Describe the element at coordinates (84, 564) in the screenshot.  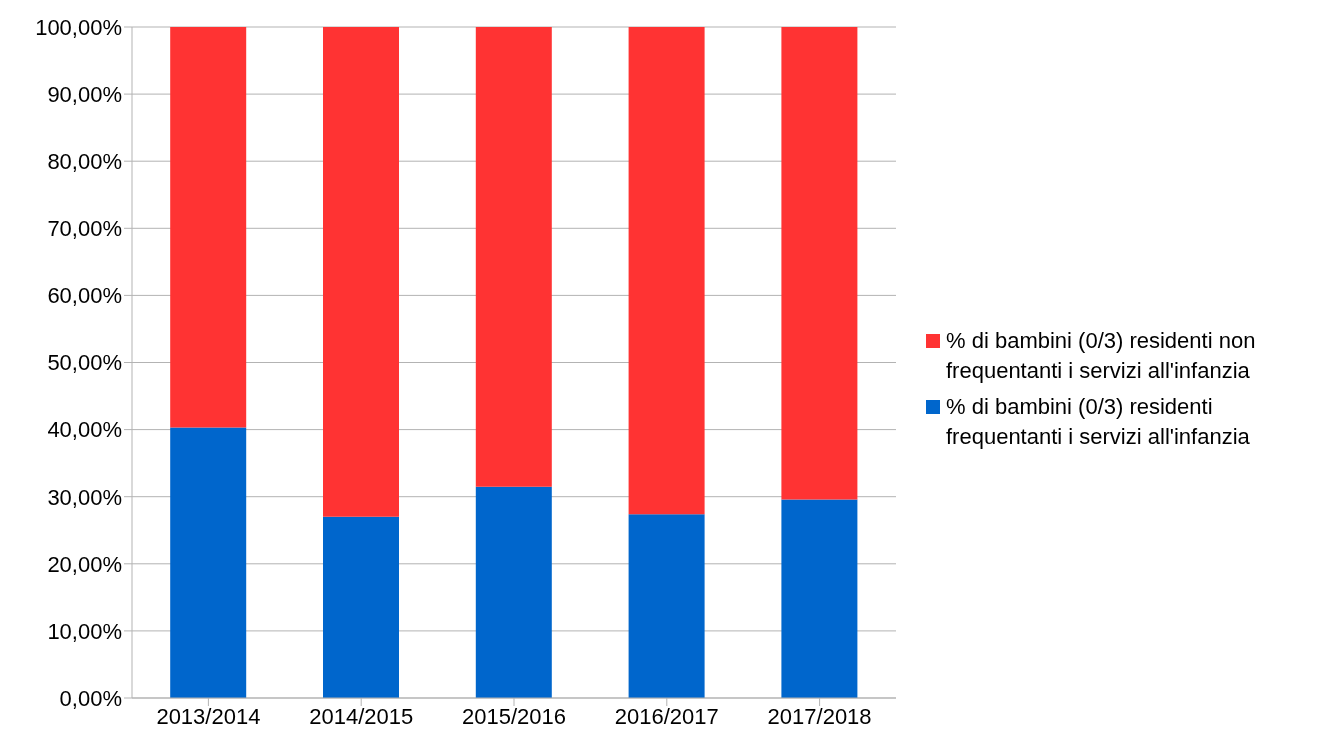
I see `y-tick-label: 20,00%` at that location.